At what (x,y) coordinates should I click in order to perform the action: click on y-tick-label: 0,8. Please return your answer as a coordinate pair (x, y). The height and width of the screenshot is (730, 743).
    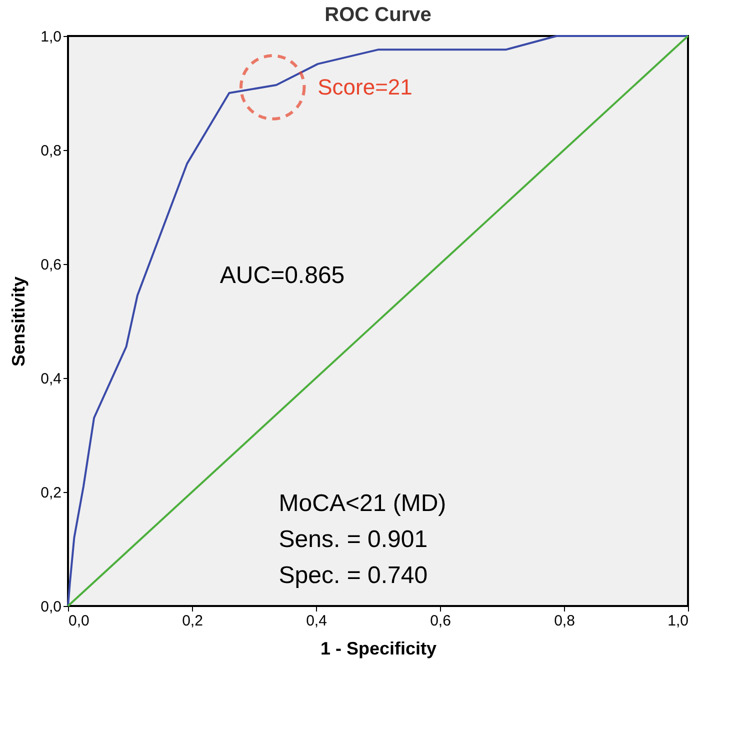
    Looking at the image, I should click on (51, 151).